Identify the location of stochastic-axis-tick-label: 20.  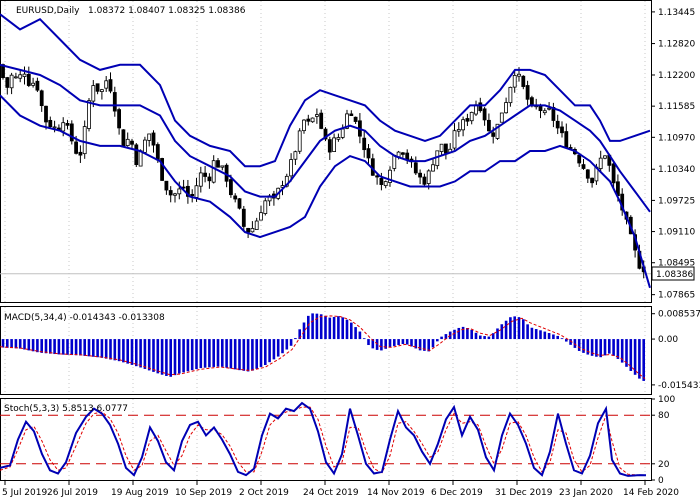
(664, 465).